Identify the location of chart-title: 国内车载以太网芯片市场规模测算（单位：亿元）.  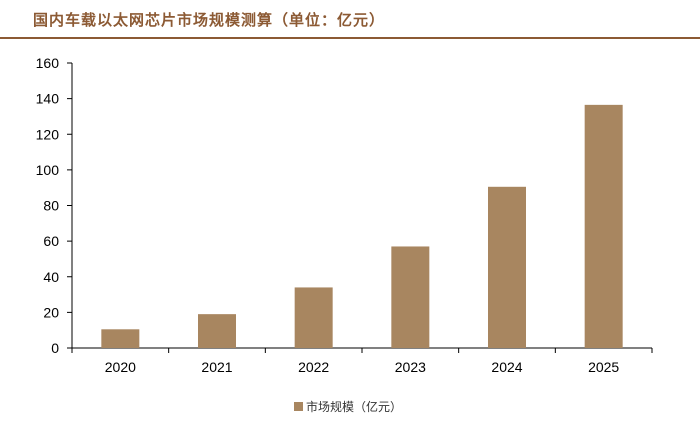
(209, 20).